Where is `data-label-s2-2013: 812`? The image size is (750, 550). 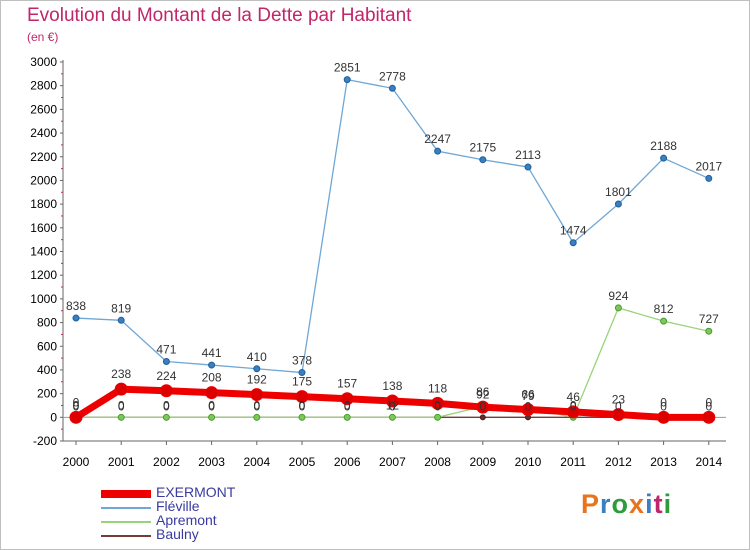
data-label-s2-2013: 812 is located at coordinates (664, 309).